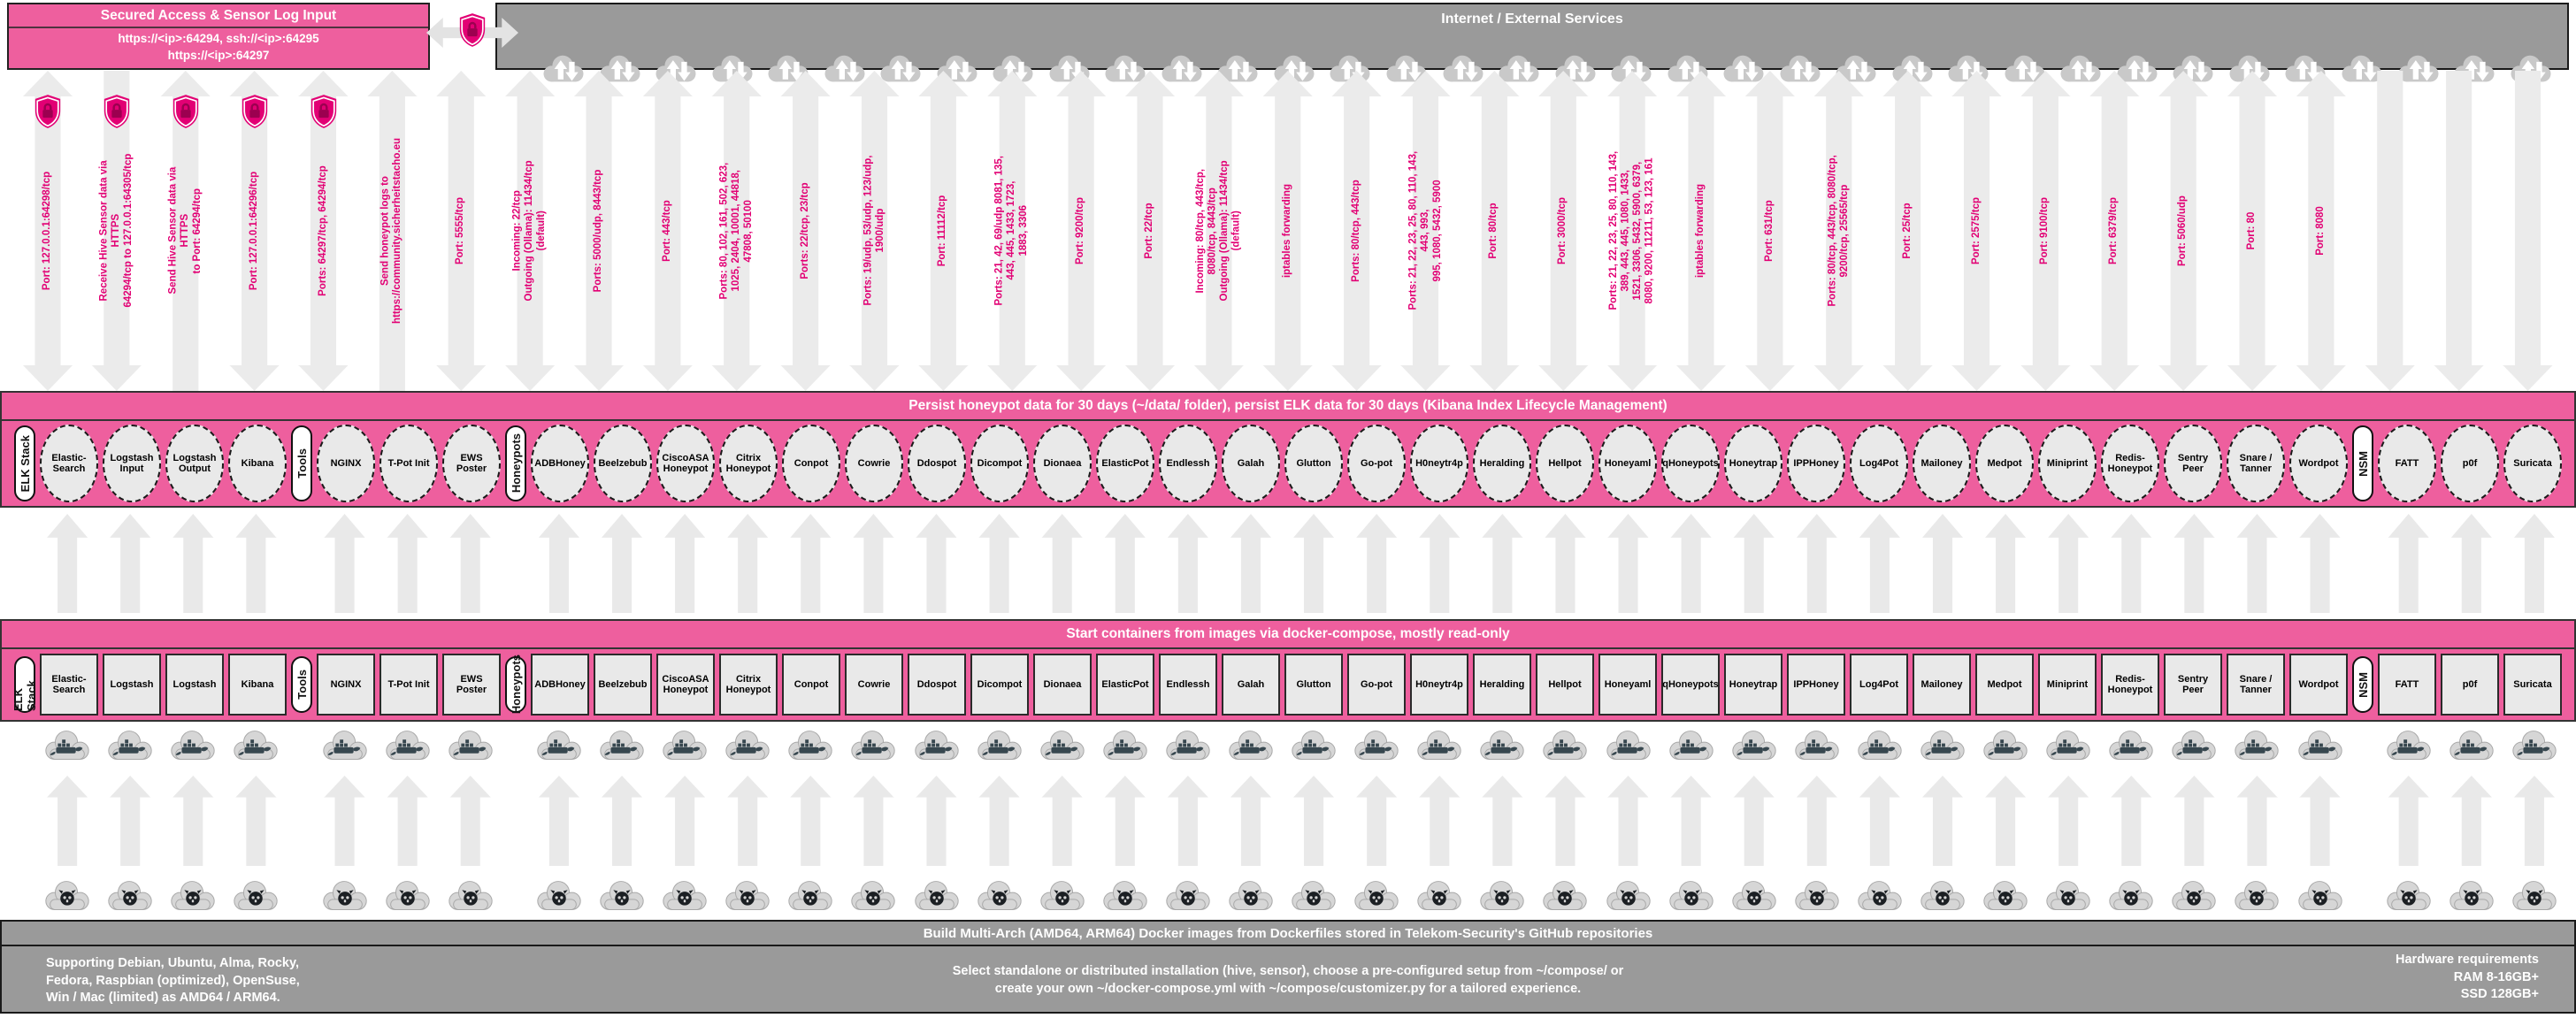 Image resolution: width=2576 pixels, height=1018 pixels. I want to click on port-arrow-label: Ports: 5000/udp, 8443/tcp, so click(598, 231).